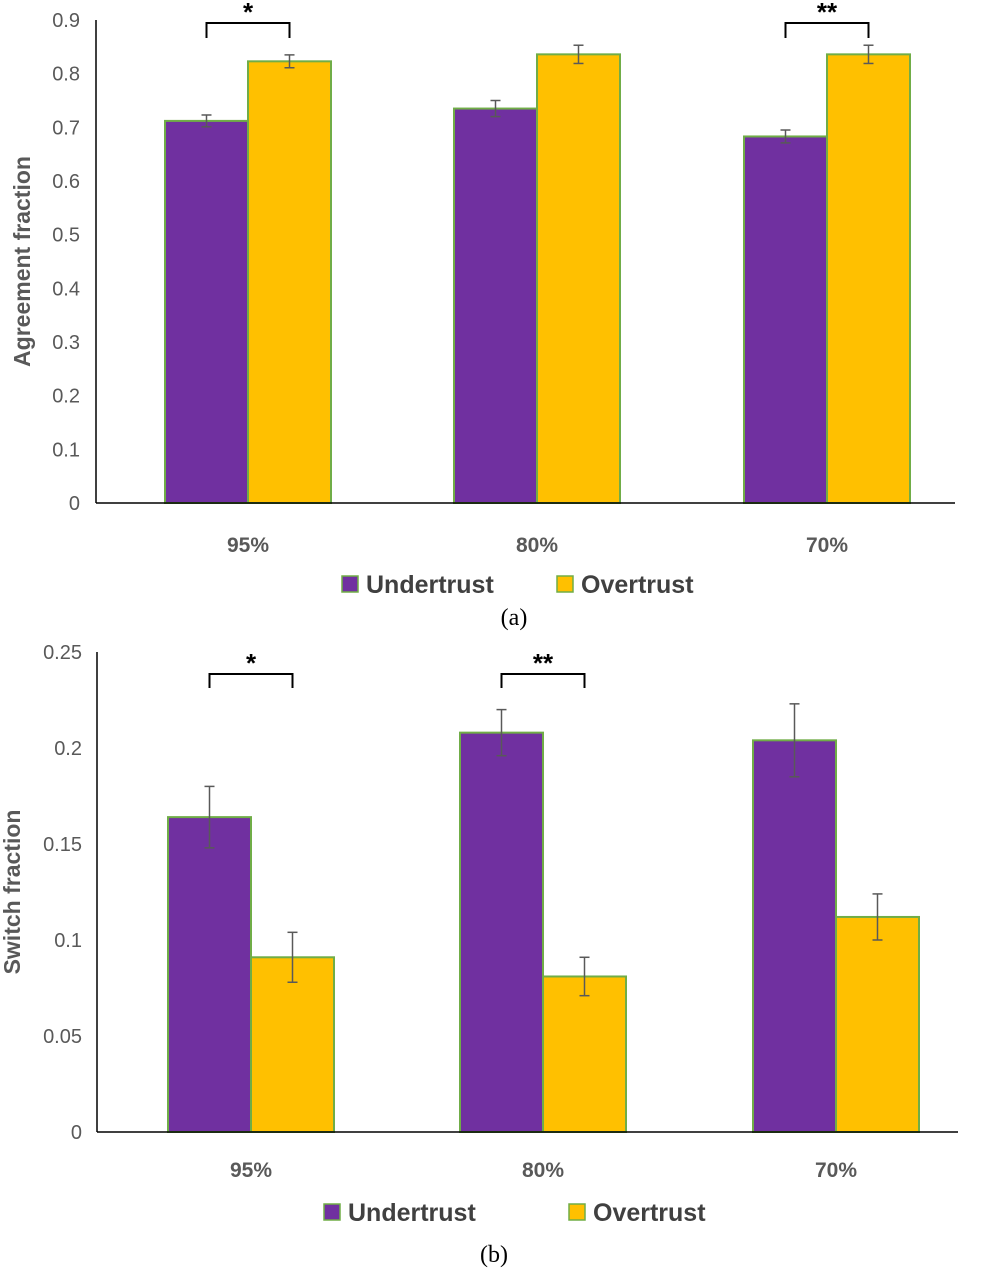 The height and width of the screenshot is (1272, 991). What do you see at coordinates (62, 653) in the screenshot?
I see `panel-b-y-tick-label: 0.25` at bounding box center [62, 653].